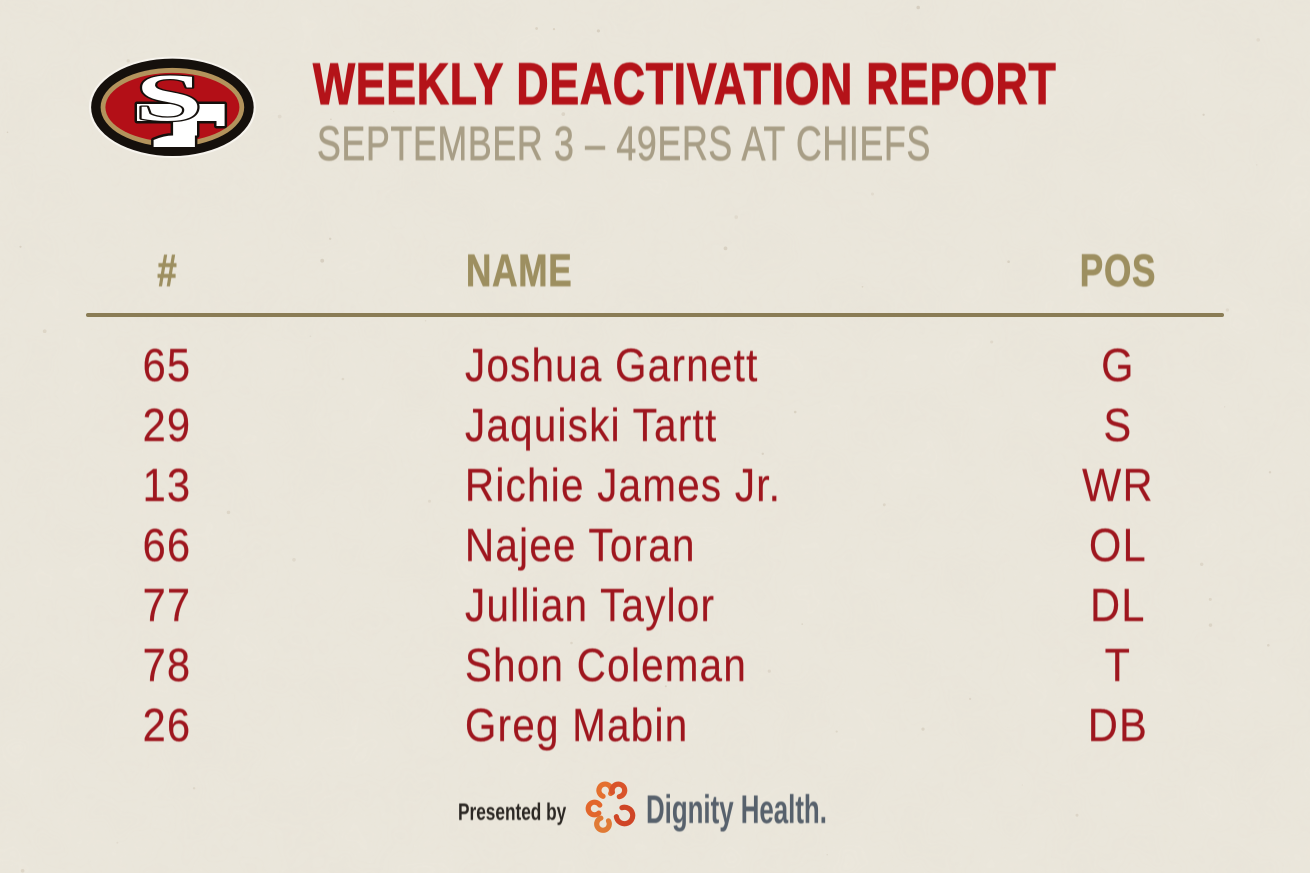 Image resolution: width=1310 pixels, height=873 pixels. Describe the element at coordinates (168, 98) in the screenshot. I see `svg-text: S` at that location.